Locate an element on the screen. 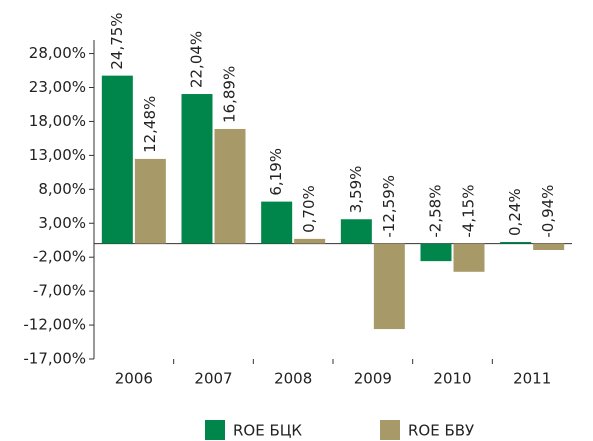  value-label: -4,15% is located at coordinates (469, 211).